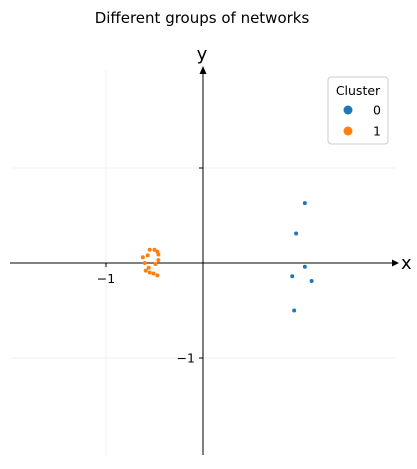  What do you see at coordinates (406, 263) in the screenshot?
I see `x-axis-label: x` at bounding box center [406, 263].